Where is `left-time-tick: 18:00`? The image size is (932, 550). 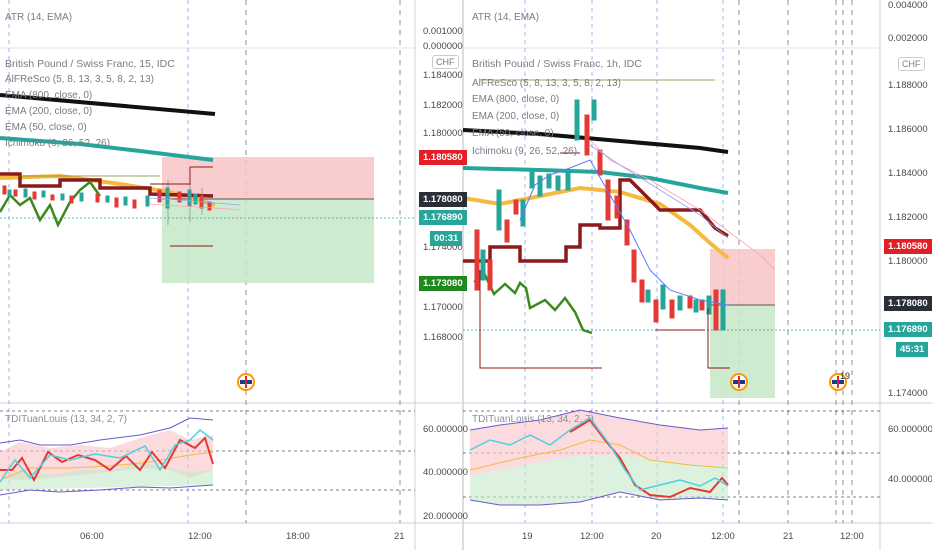
left-time-tick: 18:00 is located at coordinates (298, 536).